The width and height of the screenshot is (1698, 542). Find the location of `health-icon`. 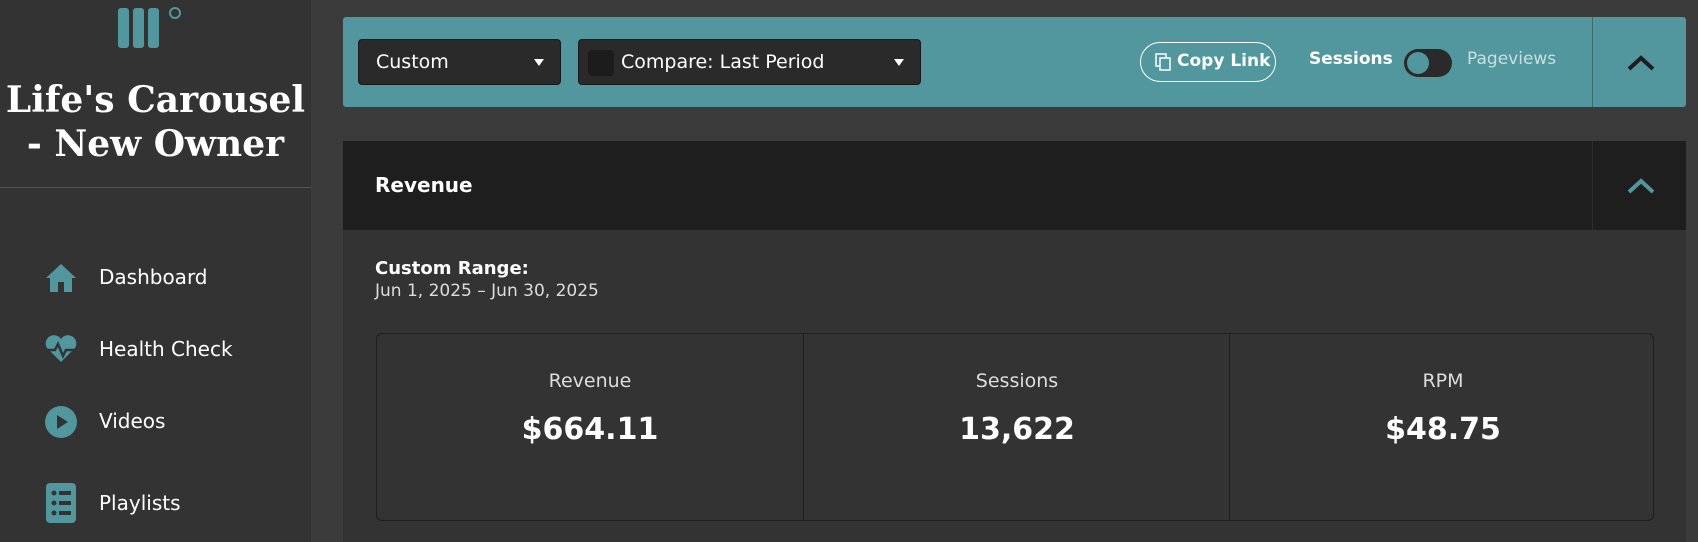

health-icon is located at coordinates (61, 348).